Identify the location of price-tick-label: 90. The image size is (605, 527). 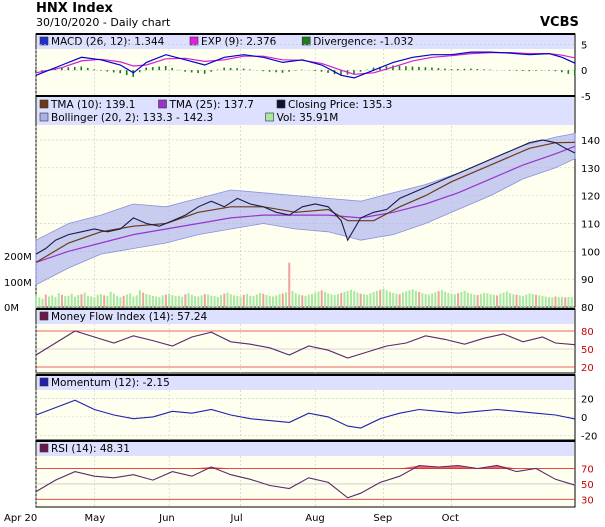
(587, 280).